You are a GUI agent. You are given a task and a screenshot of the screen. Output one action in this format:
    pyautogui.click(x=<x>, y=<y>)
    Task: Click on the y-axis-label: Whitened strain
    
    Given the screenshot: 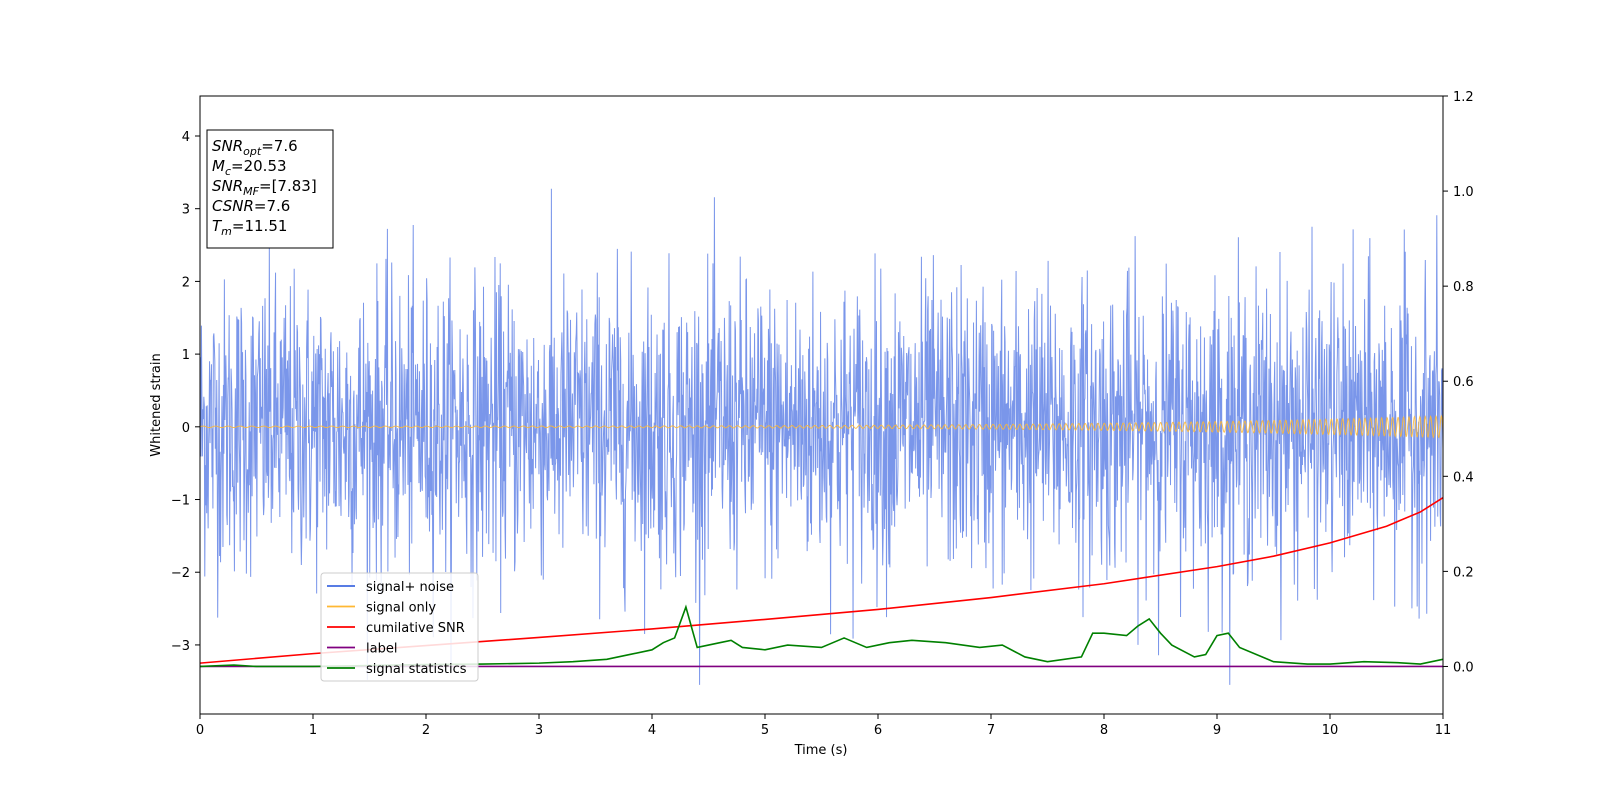 What is the action you would take?
    pyautogui.click(x=156, y=404)
    